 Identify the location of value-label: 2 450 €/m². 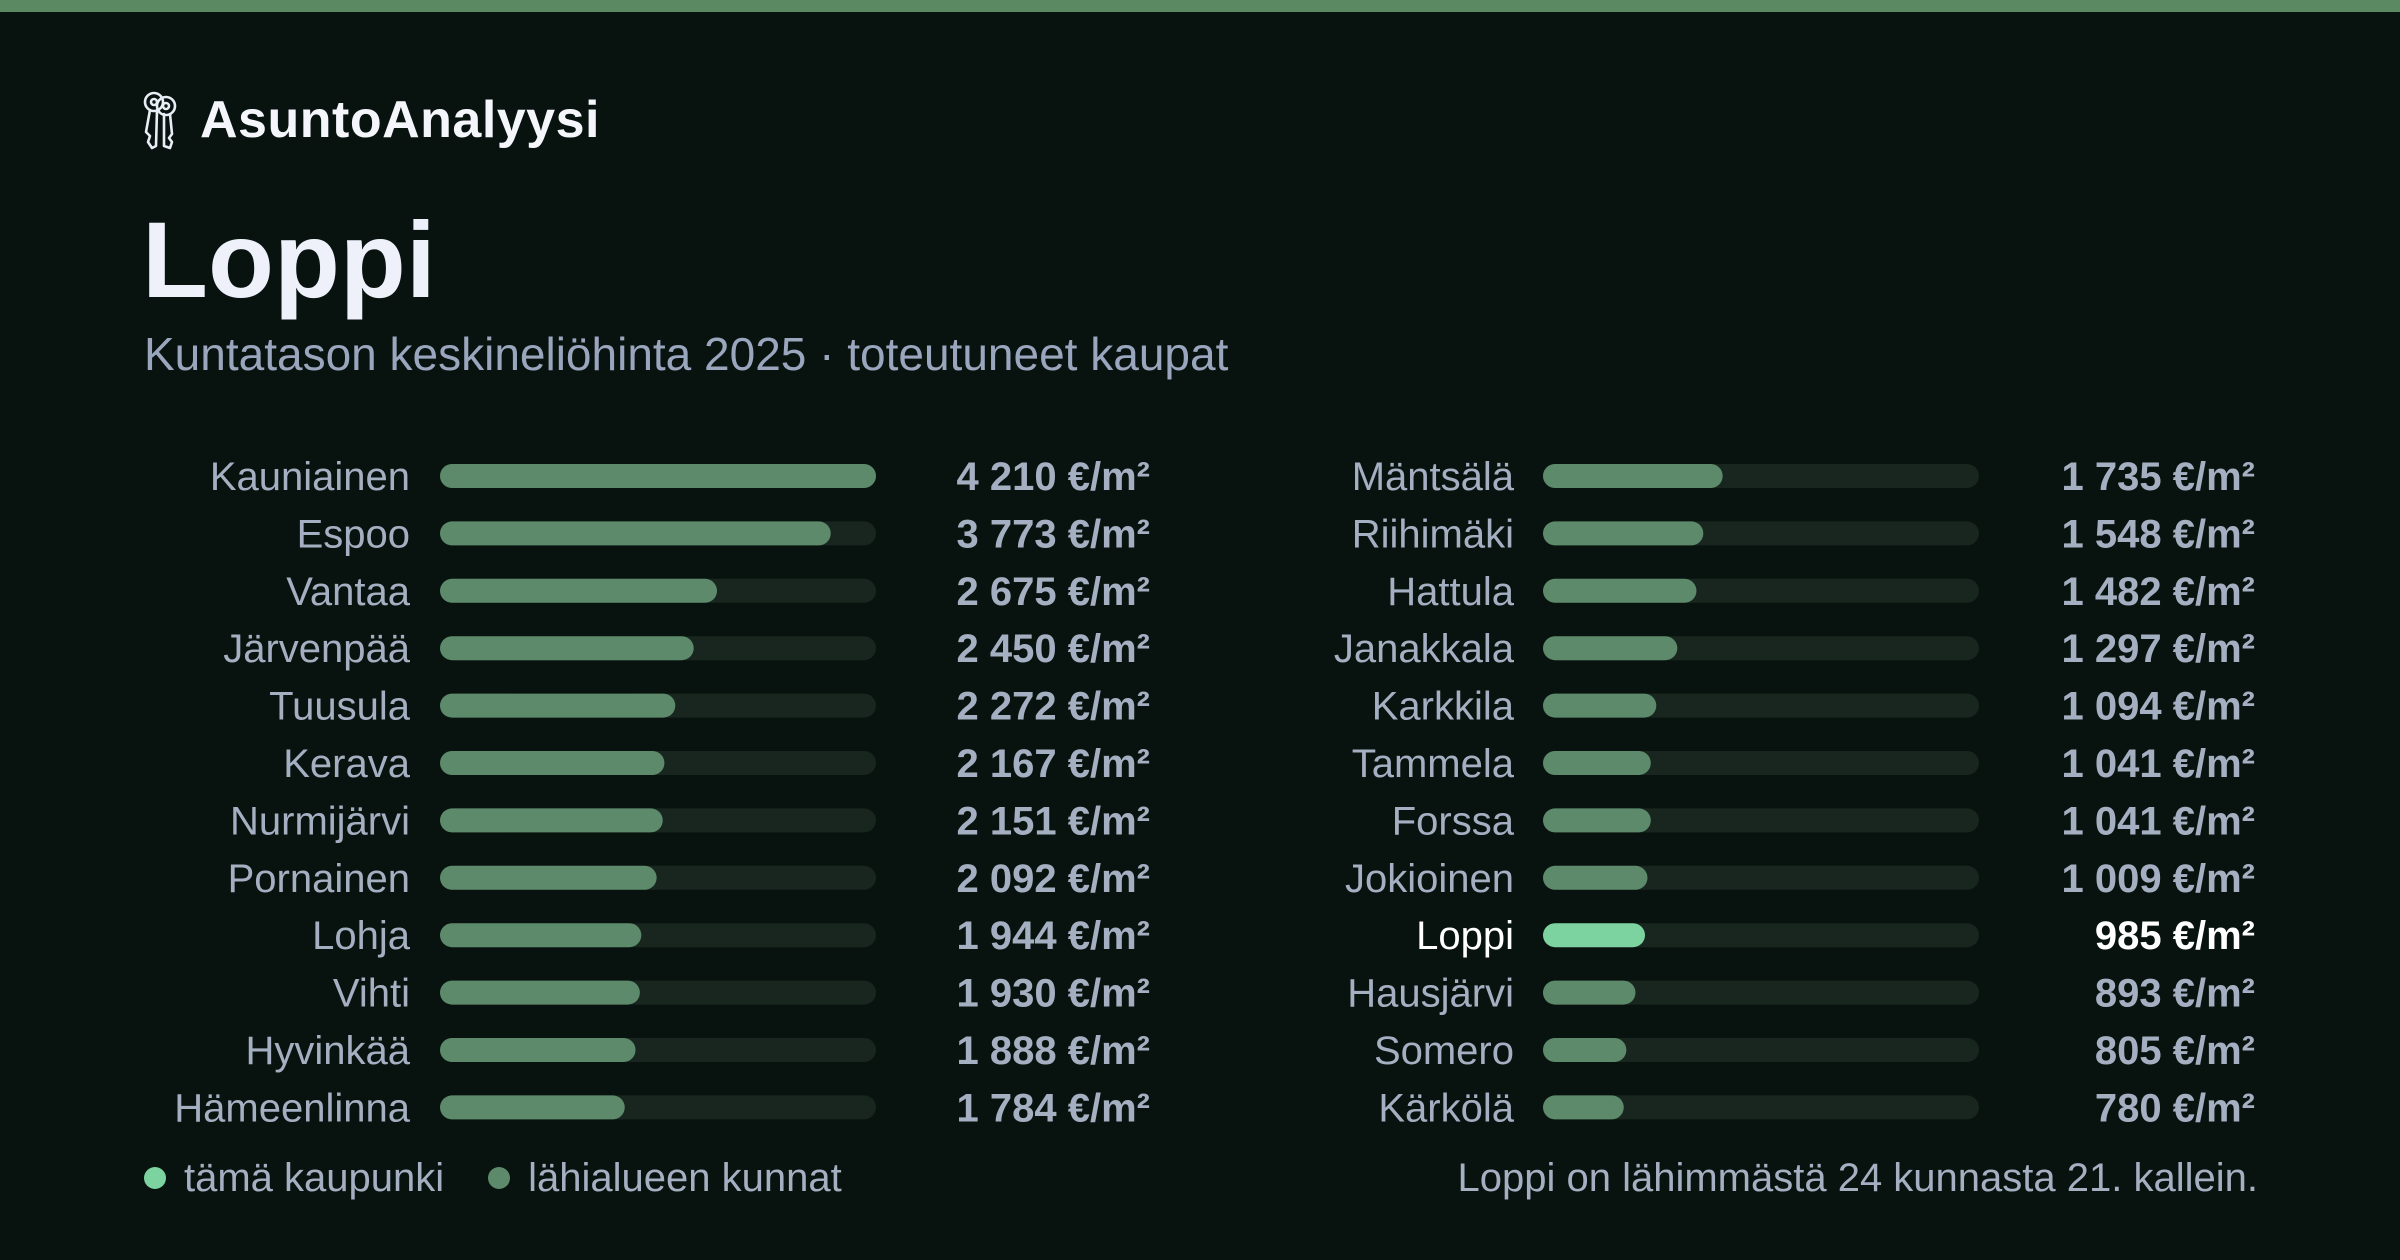
(1053, 649).